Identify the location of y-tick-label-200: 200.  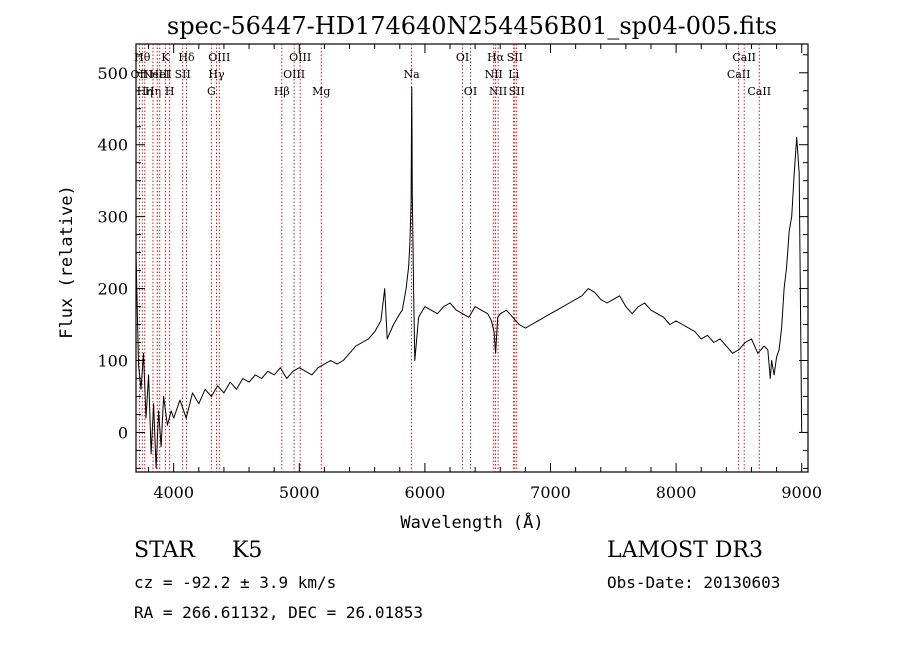
(112, 289).